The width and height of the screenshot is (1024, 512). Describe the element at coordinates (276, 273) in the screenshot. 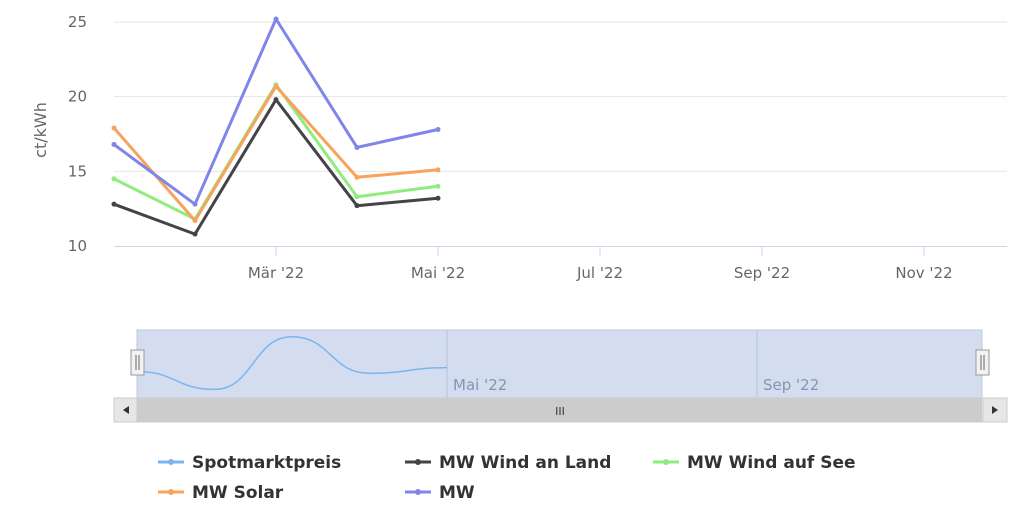

I see `x-tick-label: Mär '22` at that location.